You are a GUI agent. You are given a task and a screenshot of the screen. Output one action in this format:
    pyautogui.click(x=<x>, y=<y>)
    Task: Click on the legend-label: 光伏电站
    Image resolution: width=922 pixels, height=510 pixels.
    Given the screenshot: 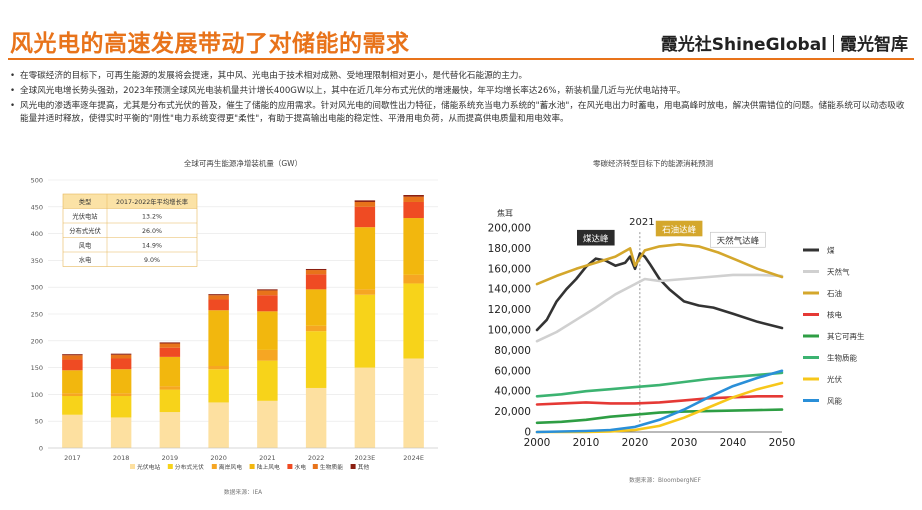 What is the action you would take?
    pyautogui.click(x=148, y=467)
    